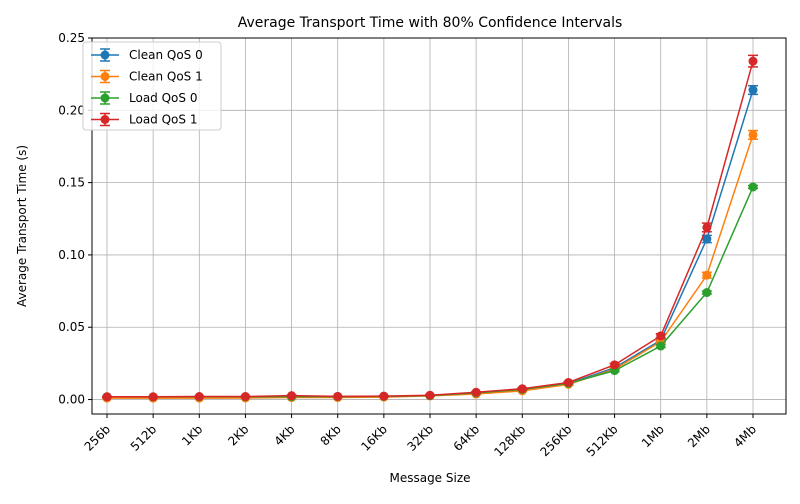 Image resolution: width=800 pixels, height=504 pixels. Describe the element at coordinates (71, 255) in the screenshot. I see `y-tick-label: 0.10` at that location.